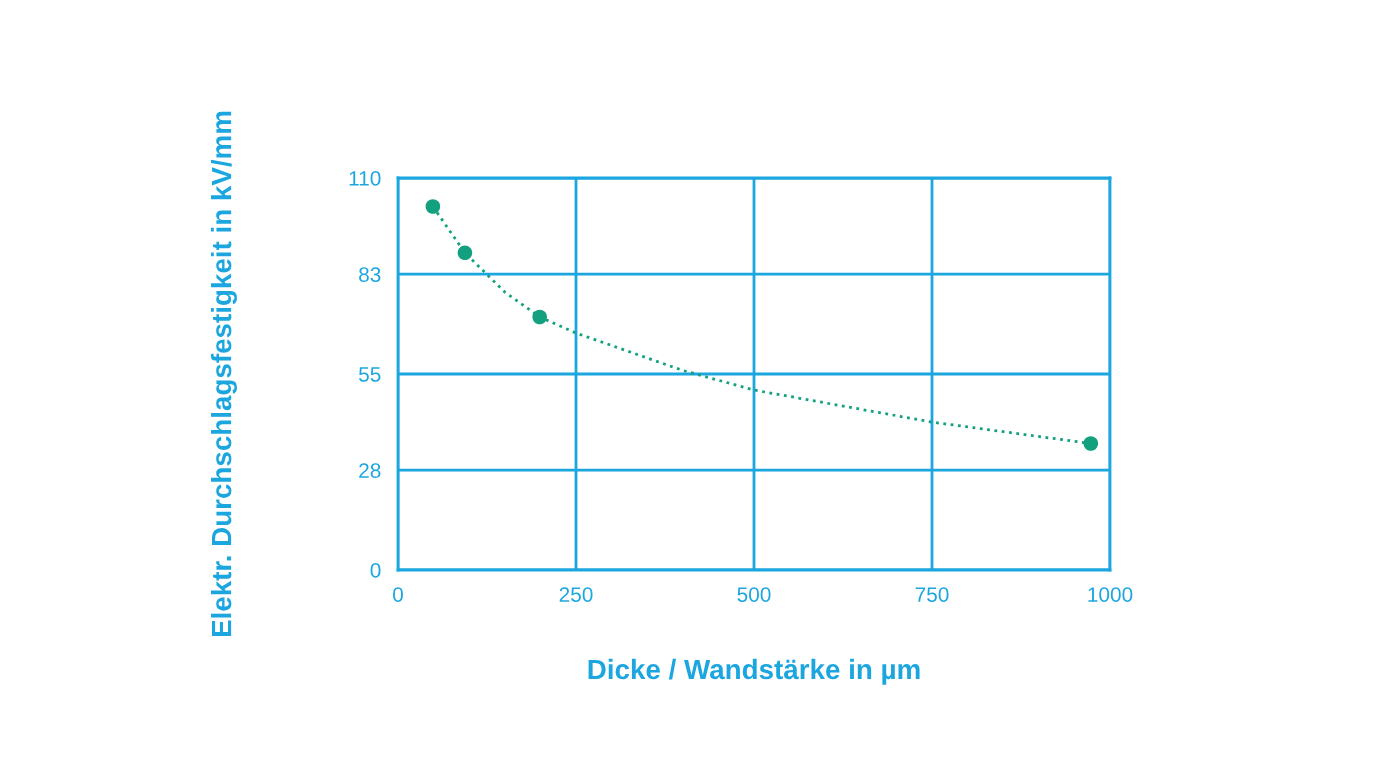 This screenshot has width=1373, height=758. I want to click on x-tick-label: 1000, so click(1110, 594).